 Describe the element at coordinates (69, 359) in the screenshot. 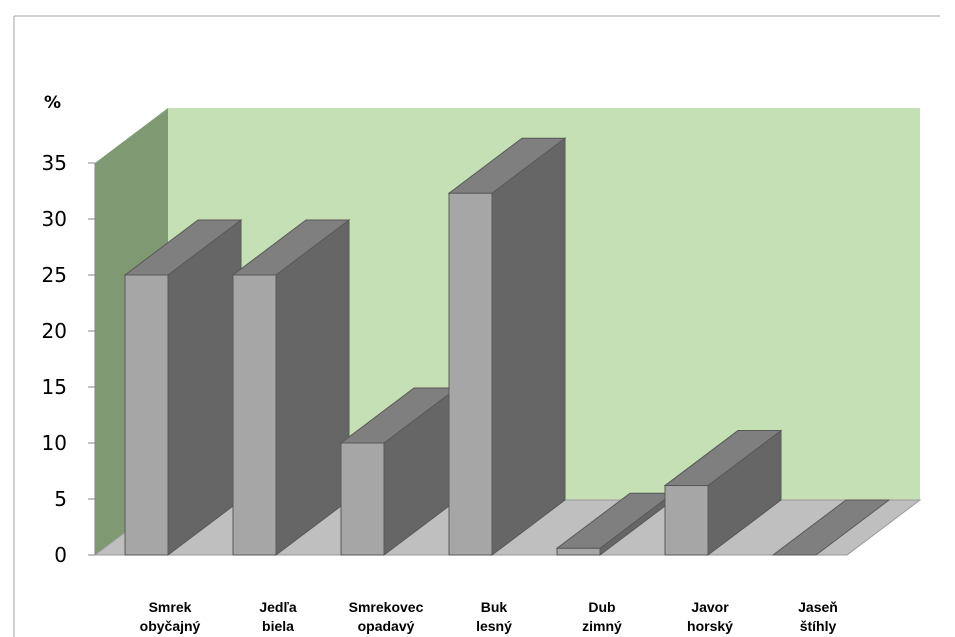

I see `y-axis: 0 5 10 15 20 25 30 35` at that location.